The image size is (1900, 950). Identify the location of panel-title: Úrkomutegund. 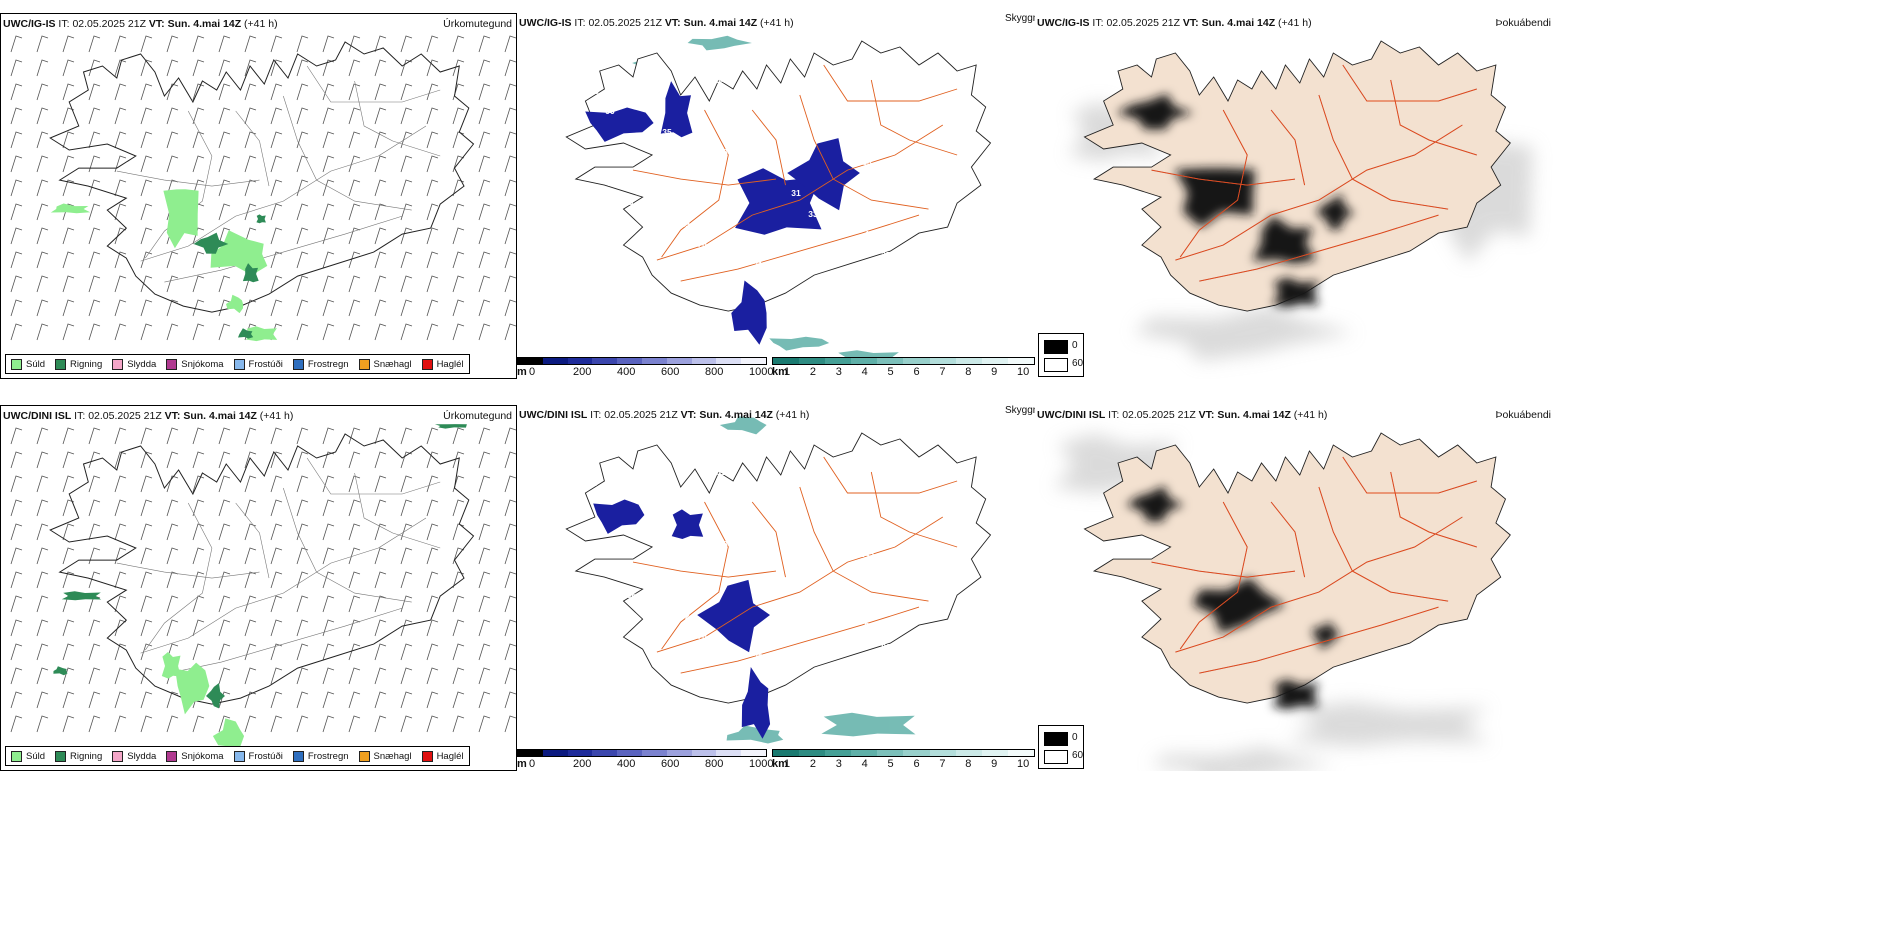
(477, 24).